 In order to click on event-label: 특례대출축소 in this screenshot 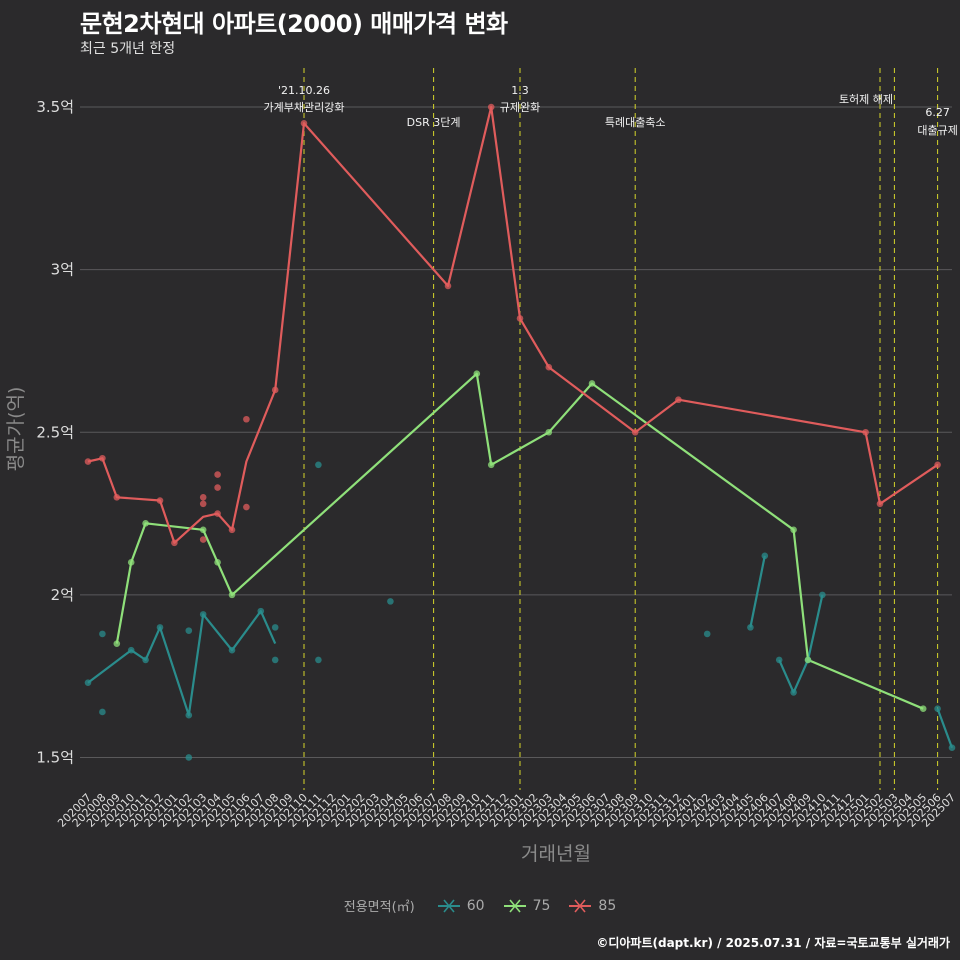, I will do `click(635, 122)`.